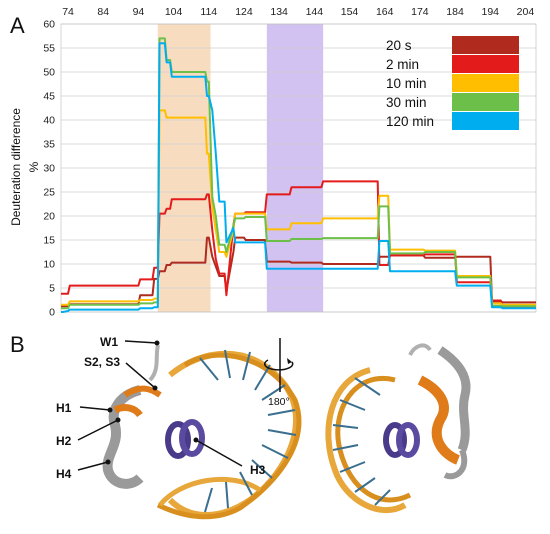 This screenshot has height=534, width=550. I want to click on legend-label: 20 s, so click(399, 45).